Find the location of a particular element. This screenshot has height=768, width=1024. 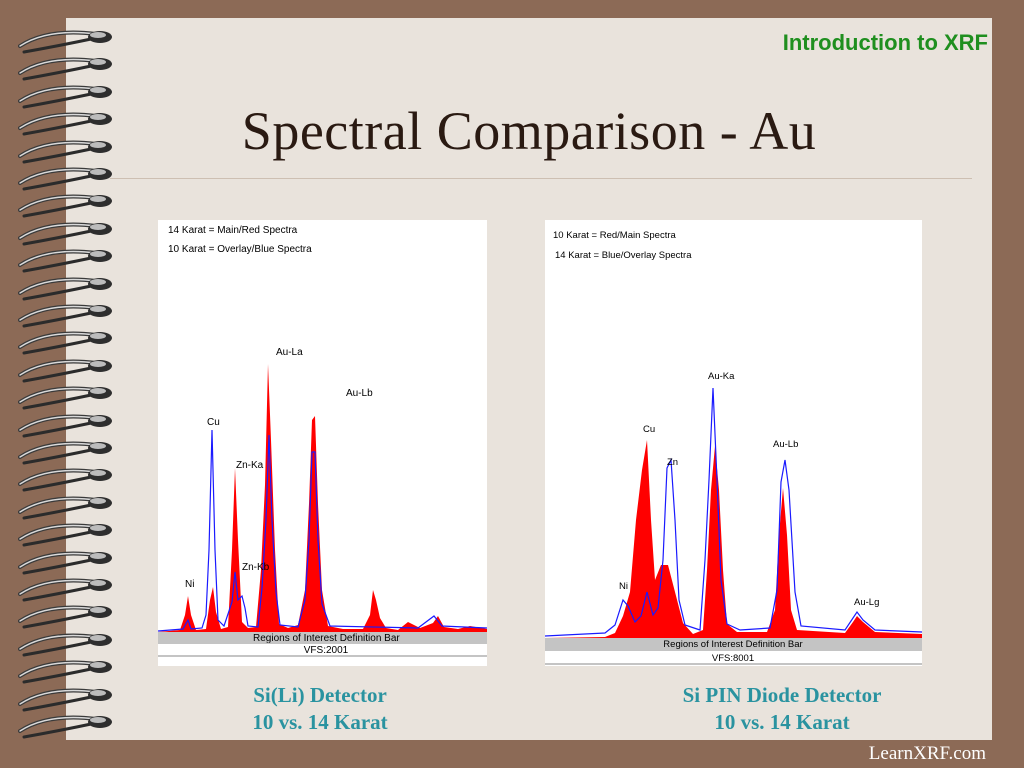

right-label-ni: Ni is located at coordinates (623, 586).